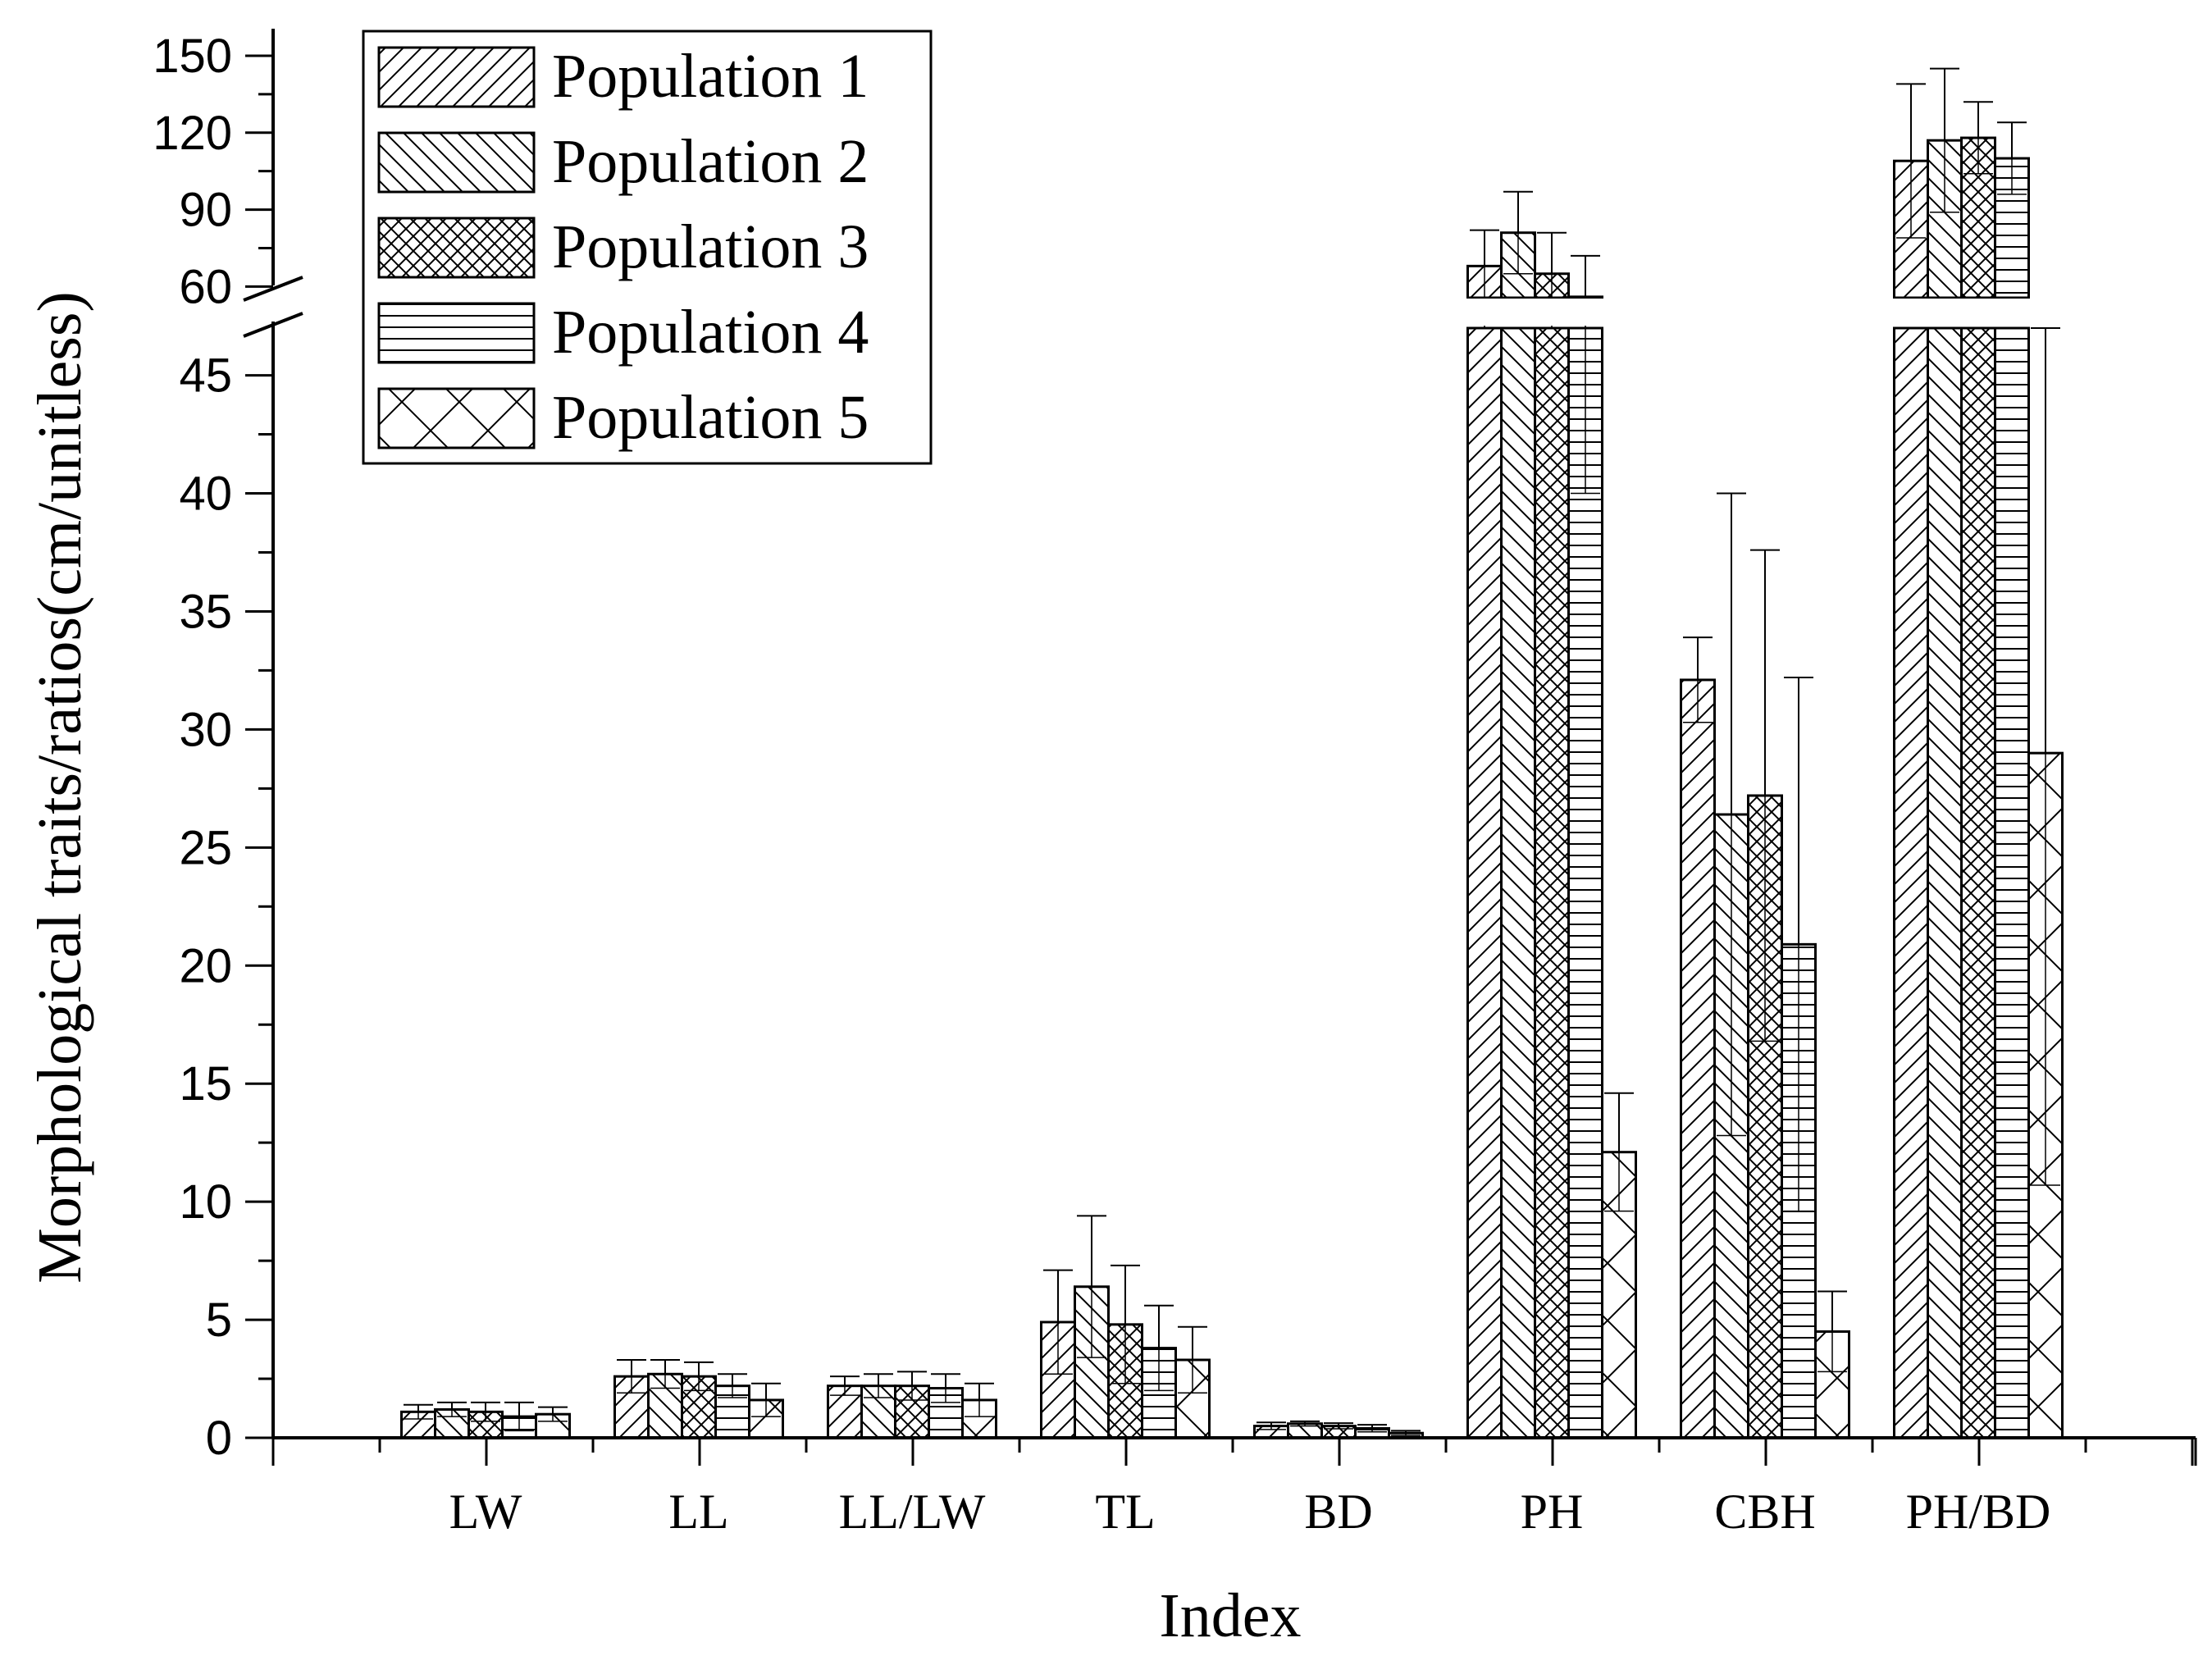 The height and width of the screenshot is (1665, 2212). Describe the element at coordinates (710, 332) in the screenshot. I see `legend-label: Population 4` at that location.